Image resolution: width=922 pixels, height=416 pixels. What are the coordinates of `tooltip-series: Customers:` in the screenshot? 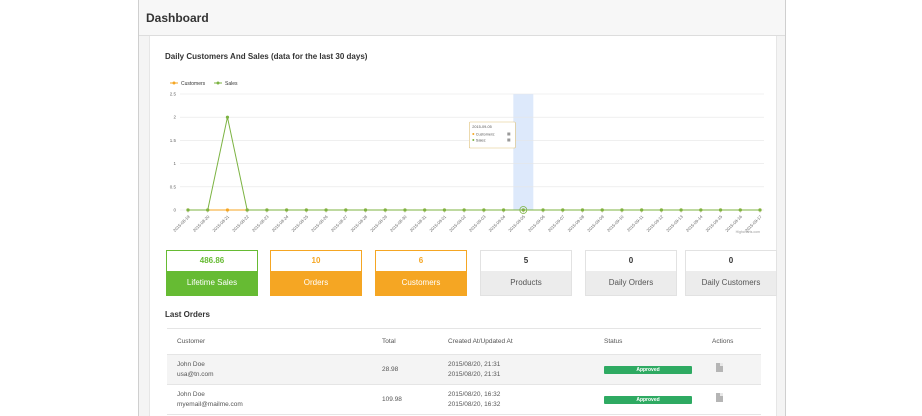 It's located at (485, 134).